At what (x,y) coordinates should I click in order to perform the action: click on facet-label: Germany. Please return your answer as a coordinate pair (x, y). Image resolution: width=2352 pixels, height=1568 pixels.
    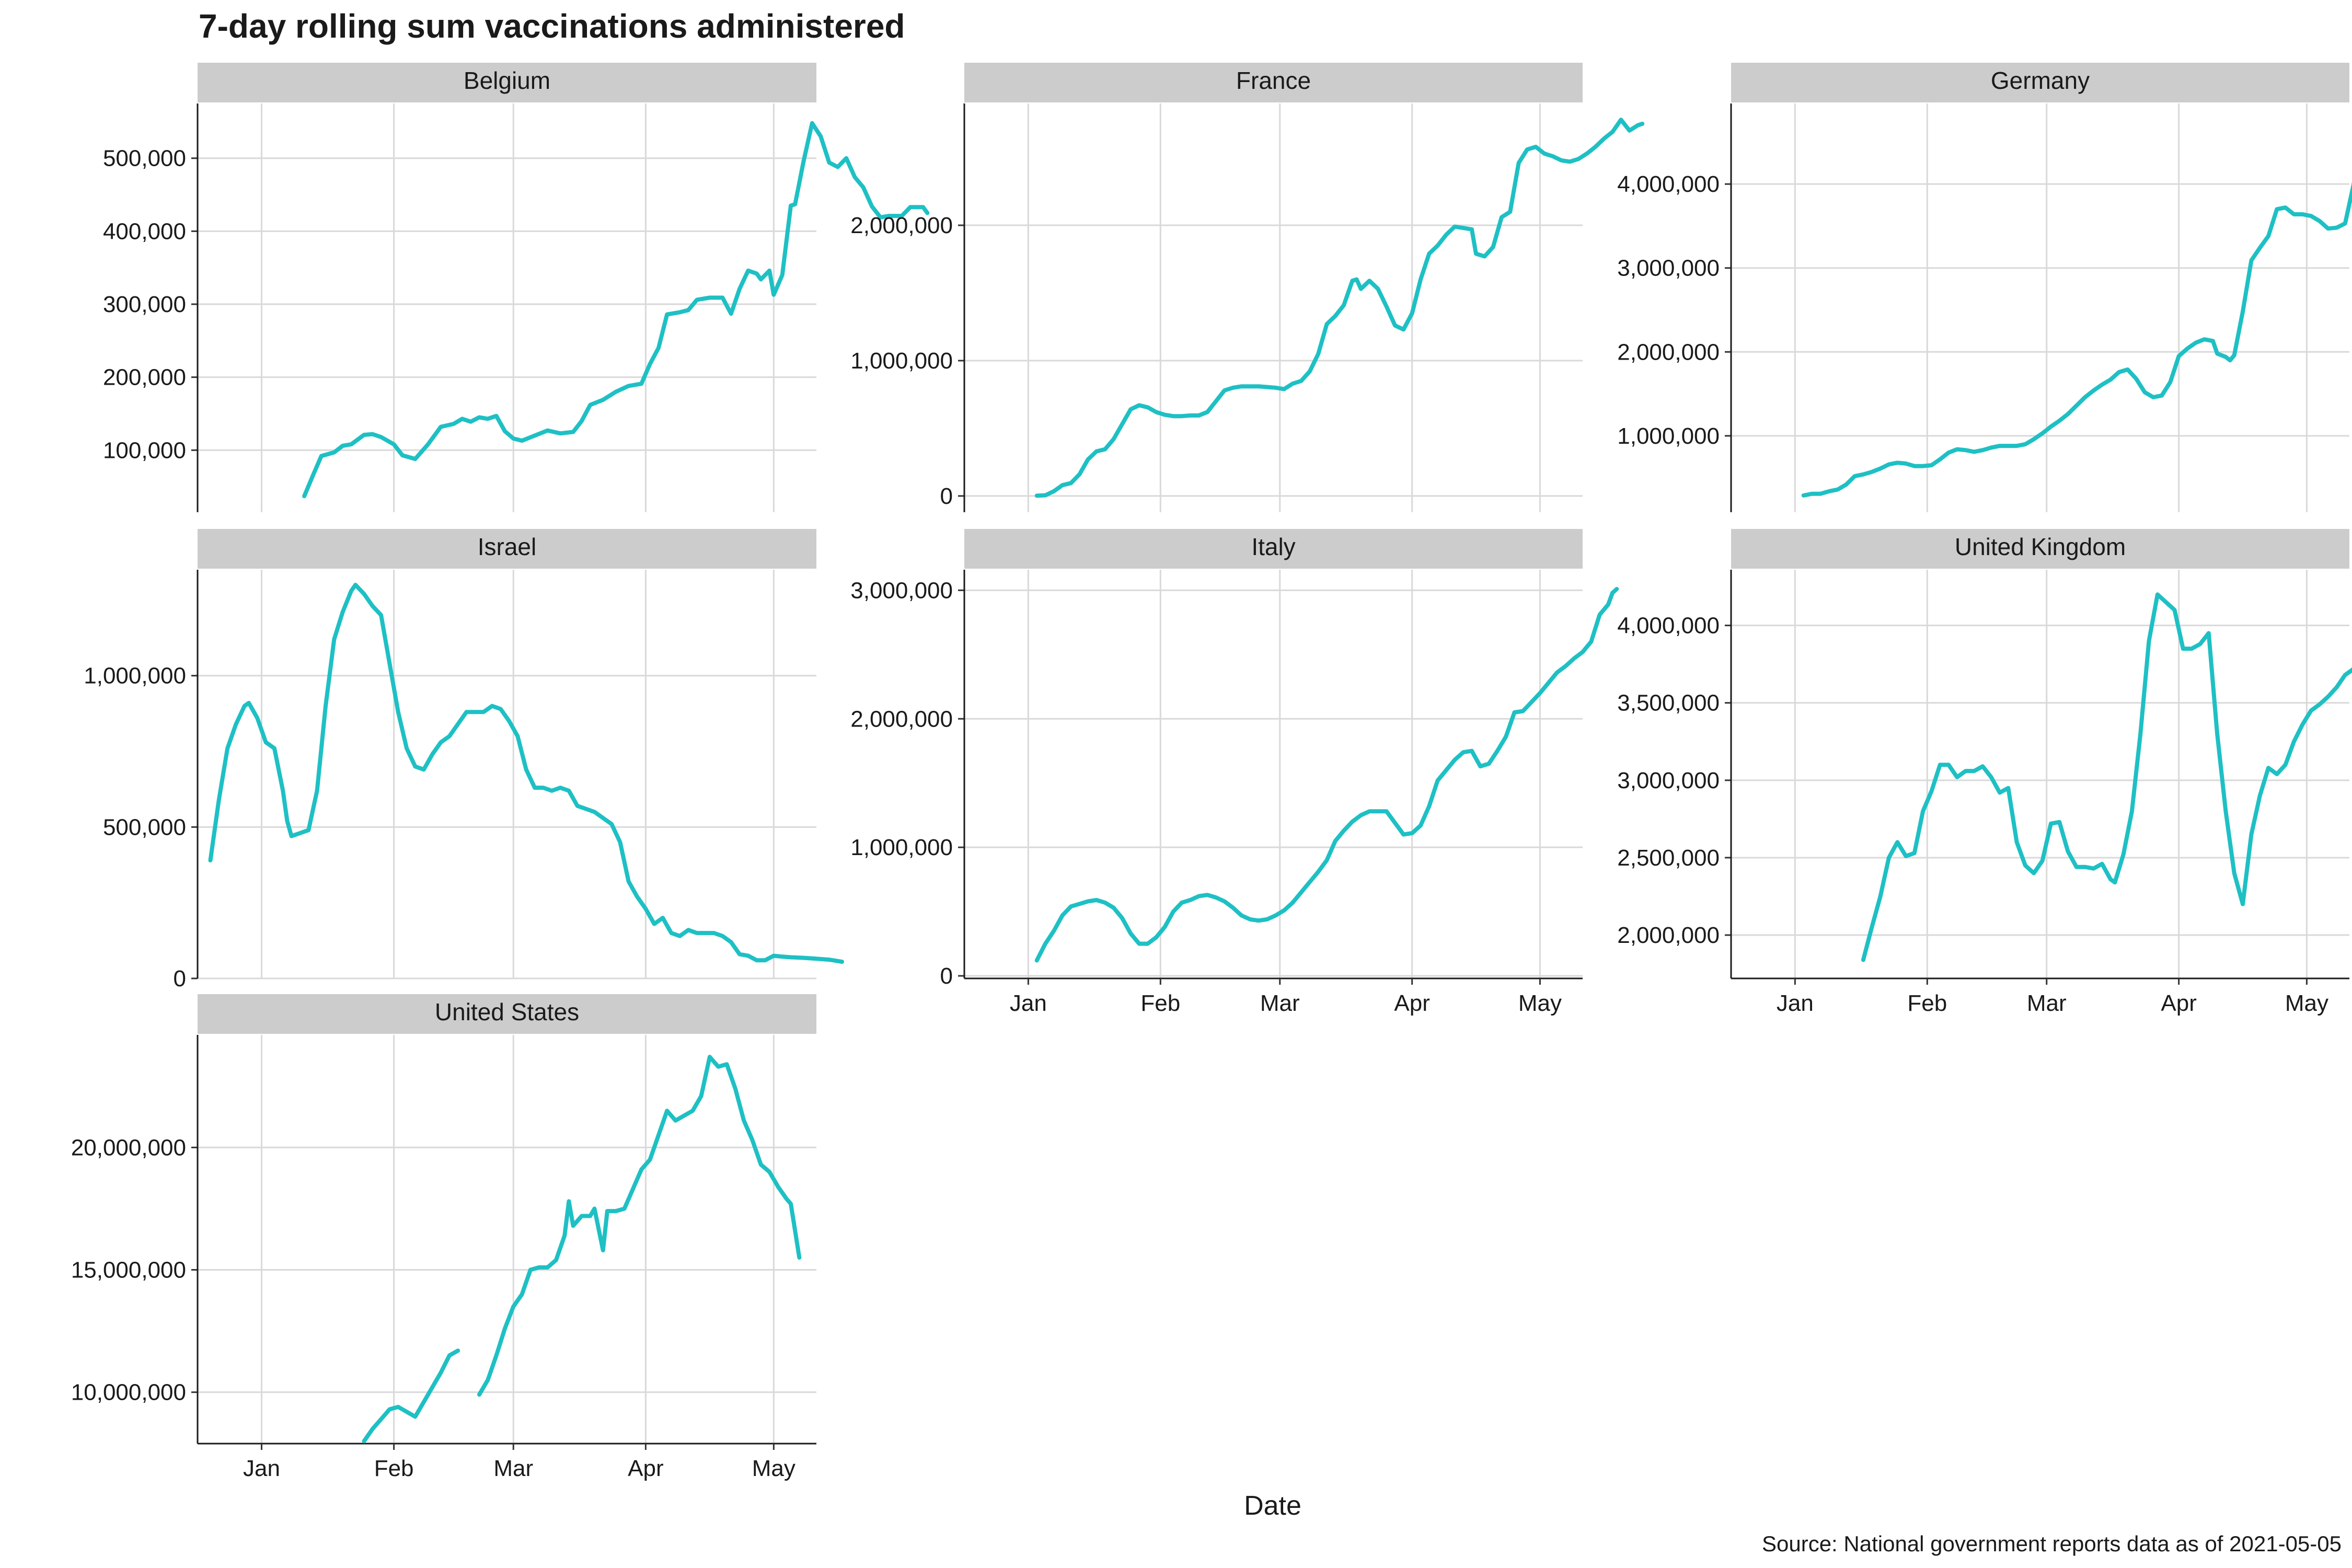
    Looking at the image, I should click on (2040, 80).